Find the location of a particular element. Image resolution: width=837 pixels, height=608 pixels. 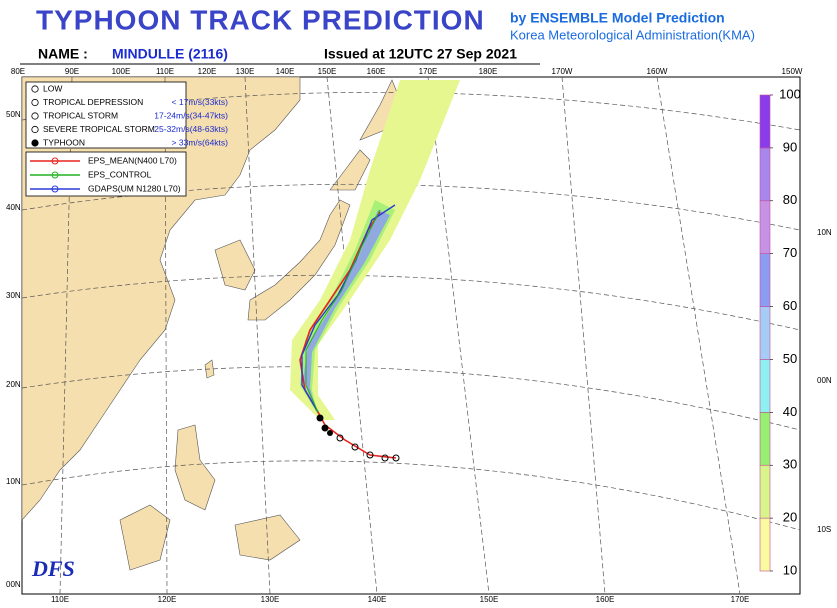

intensity-legend-box is located at coordinates (106, 115).